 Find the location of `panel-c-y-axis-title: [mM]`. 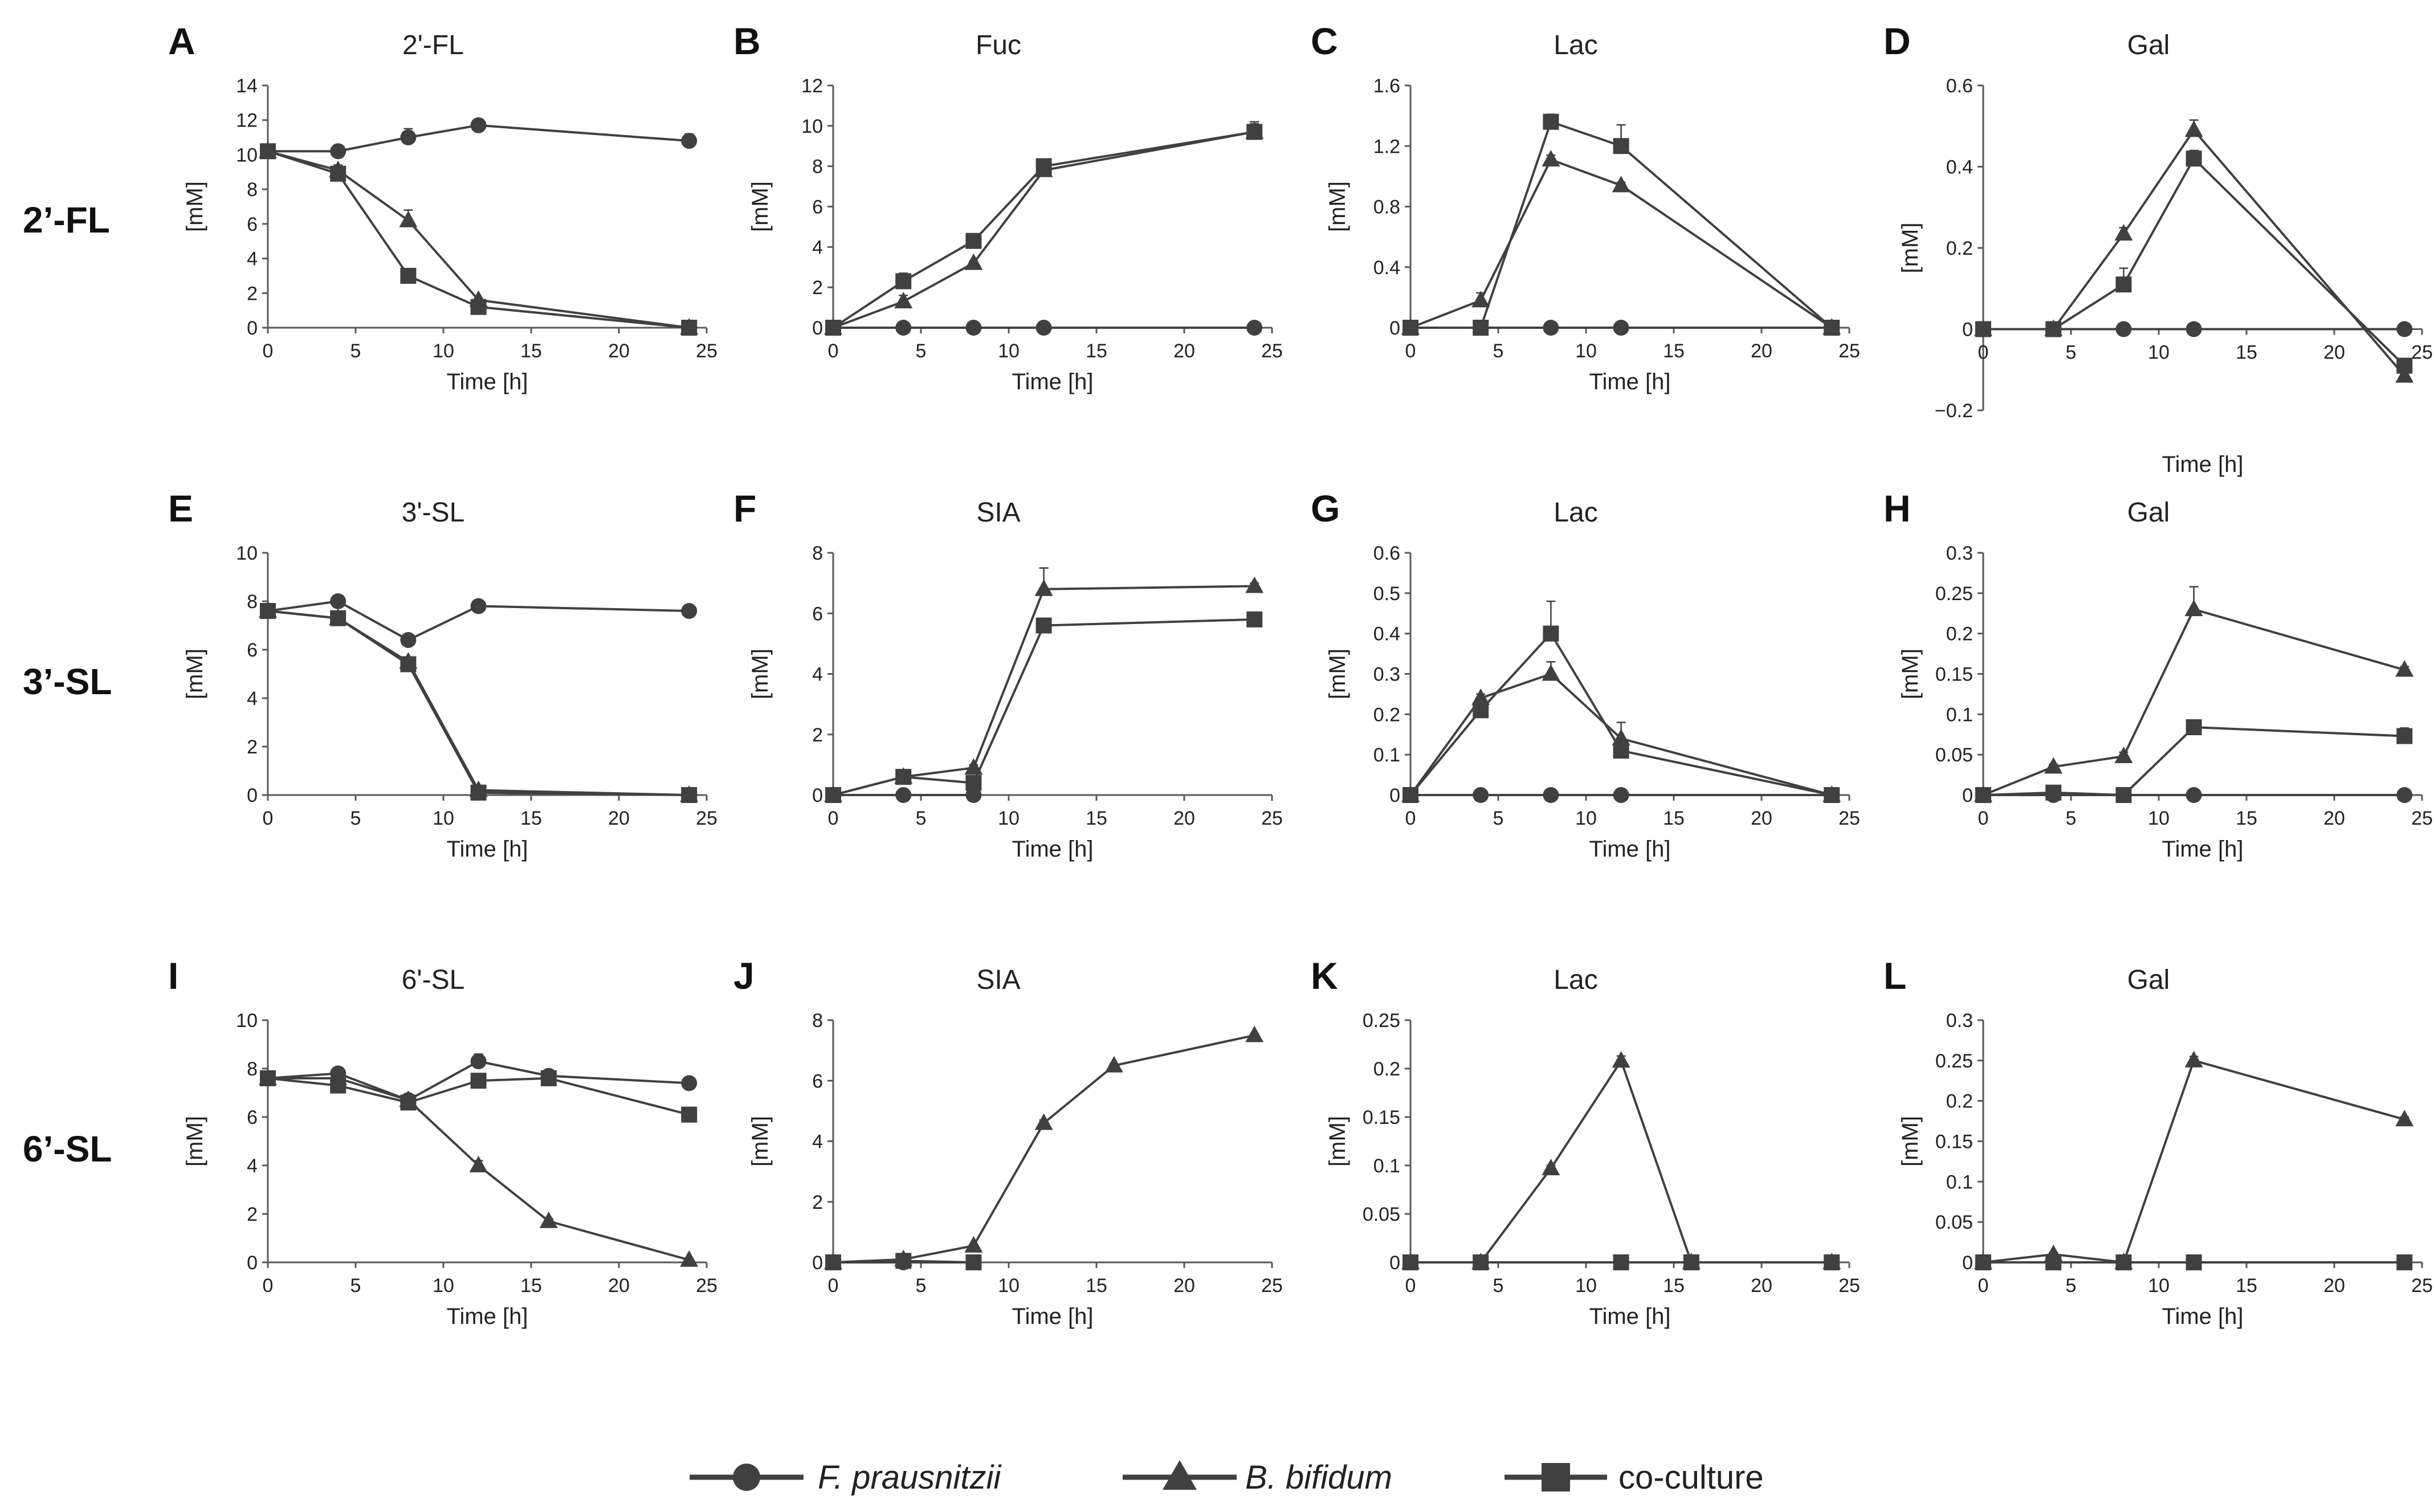

panel-c-y-axis-title: [mM] is located at coordinates (1337, 206).